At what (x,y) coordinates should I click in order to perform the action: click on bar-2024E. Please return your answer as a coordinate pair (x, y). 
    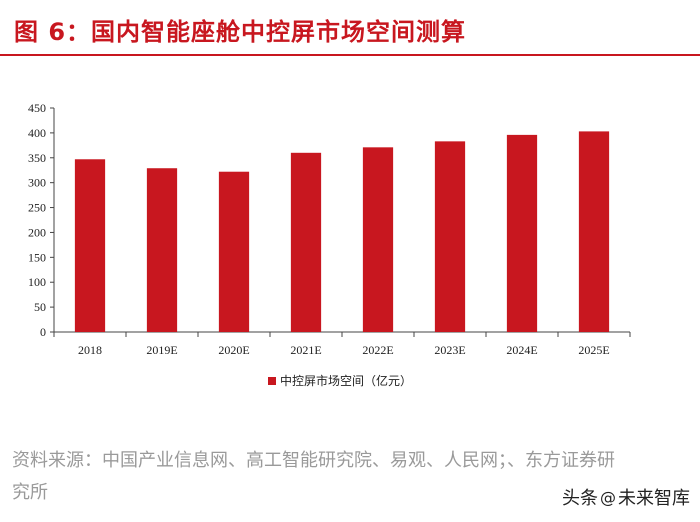
    Looking at the image, I should click on (522, 233).